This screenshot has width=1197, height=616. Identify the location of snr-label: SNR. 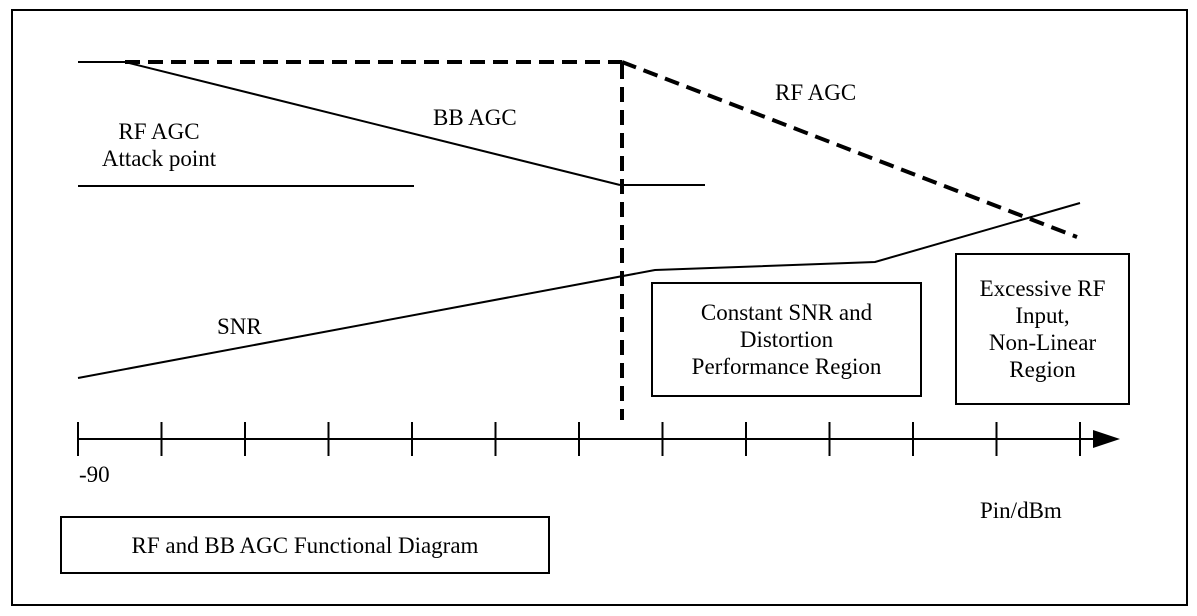
(239, 326).